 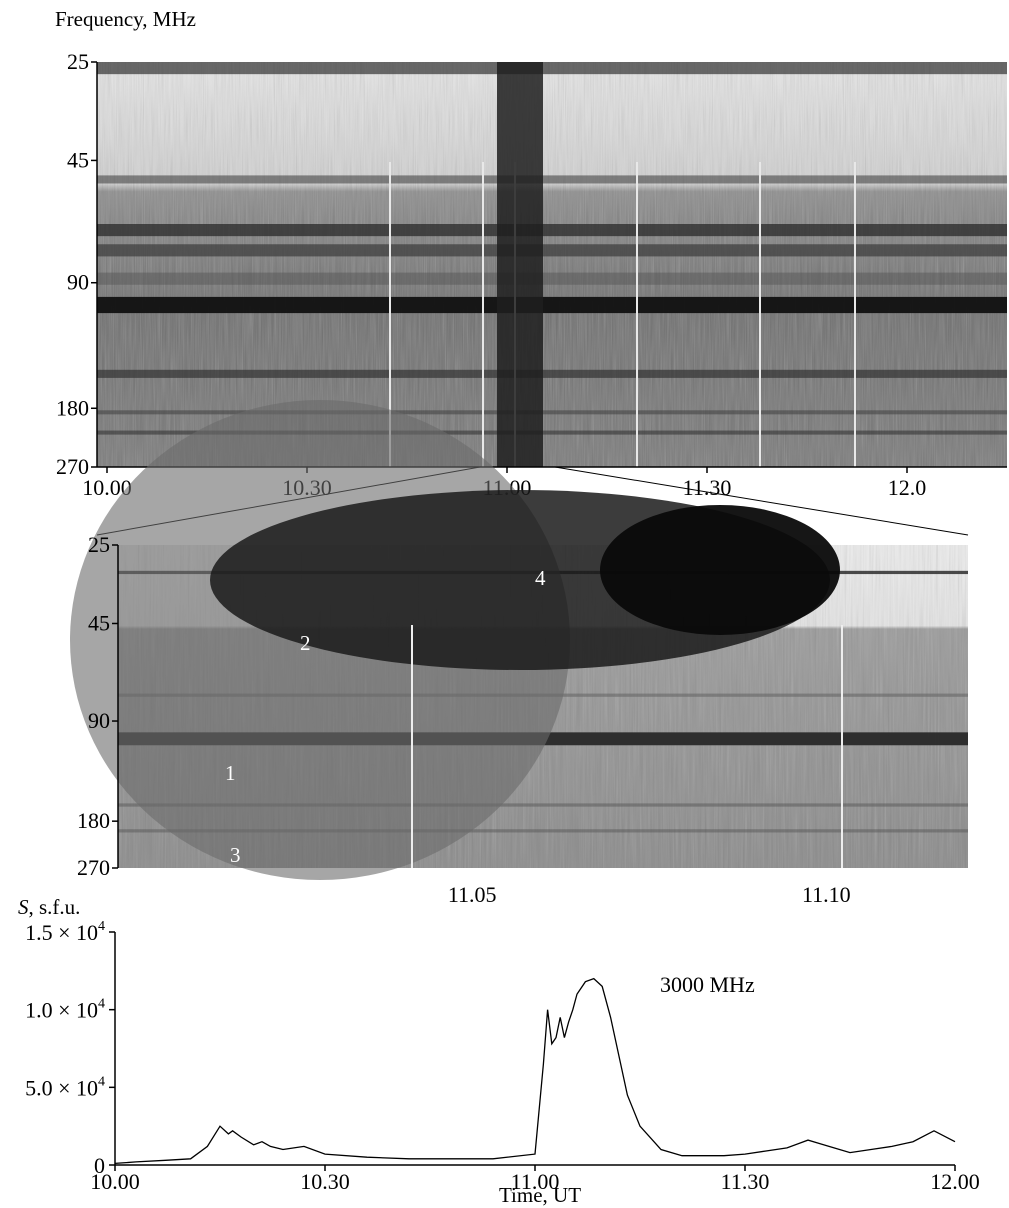 What do you see at coordinates (707, 487) in the screenshot?
I see `top-xtick-label-3: 11.30` at bounding box center [707, 487].